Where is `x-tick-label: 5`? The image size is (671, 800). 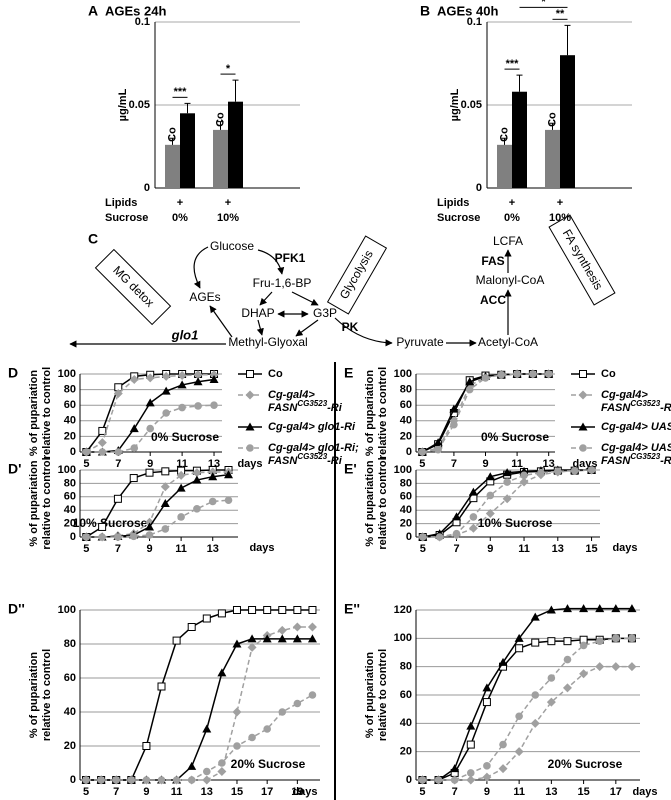 x-tick-label: 5 is located at coordinates (86, 549).